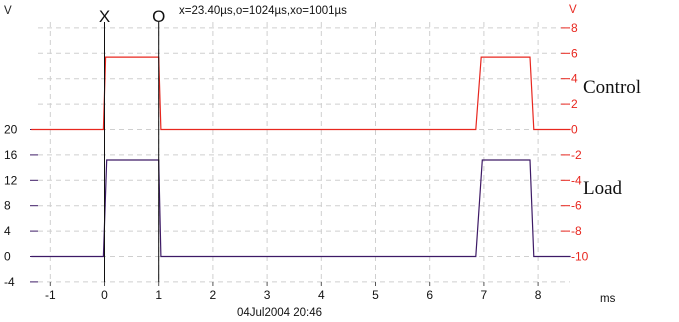  What do you see at coordinates (9, 282) in the screenshot?
I see `left-tick-label: -4` at bounding box center [9, 282].